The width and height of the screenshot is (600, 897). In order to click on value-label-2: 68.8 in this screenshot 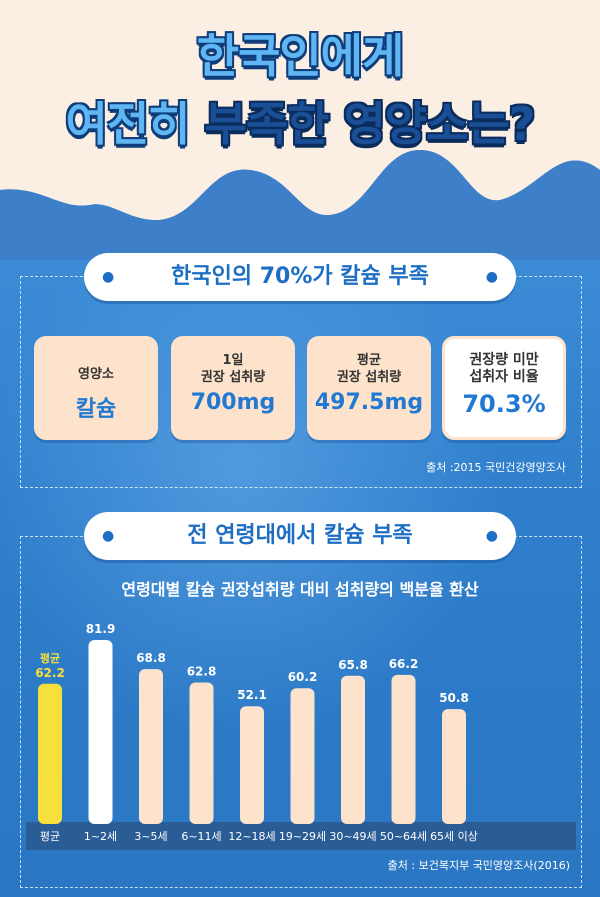, I will do `click(151, 658)`.